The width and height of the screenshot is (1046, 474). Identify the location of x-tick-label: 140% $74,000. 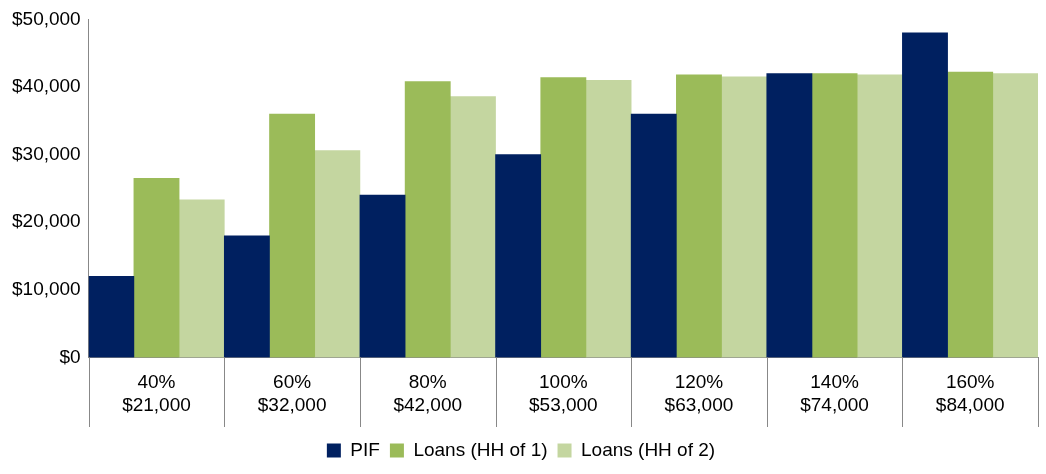
(834, 393).